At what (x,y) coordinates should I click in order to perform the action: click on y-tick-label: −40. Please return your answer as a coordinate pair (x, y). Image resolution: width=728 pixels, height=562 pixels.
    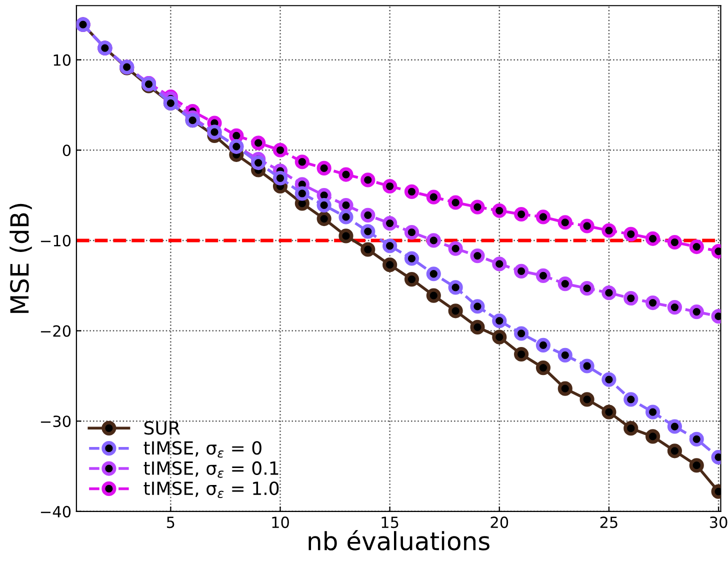
    Looking at the image, I should click on (55, 512).